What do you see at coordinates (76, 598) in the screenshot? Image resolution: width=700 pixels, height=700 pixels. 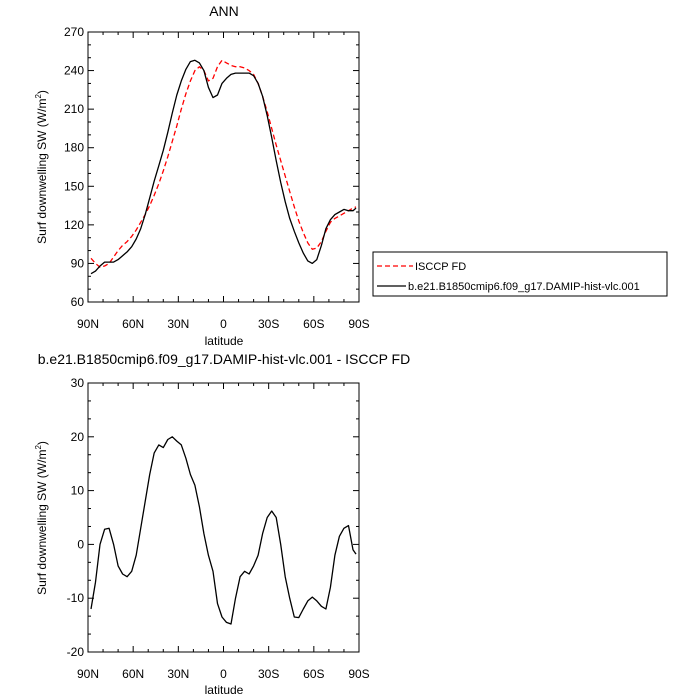 I see `y-tick-label: -10` at bounding box center [76, 598].